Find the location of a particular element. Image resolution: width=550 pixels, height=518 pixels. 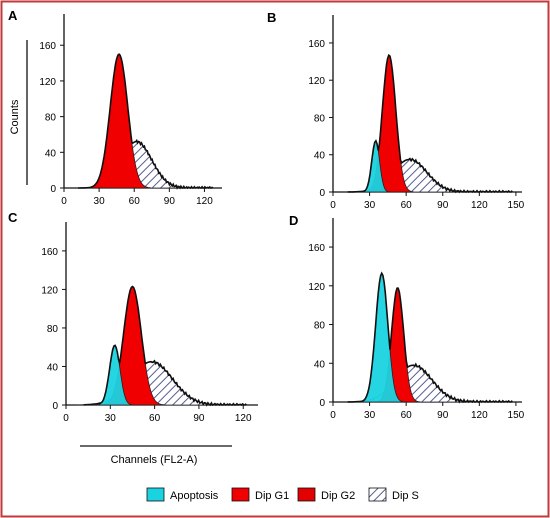

legend-label-dip-g1: Dip G1 is located at coordinates (272, 496).